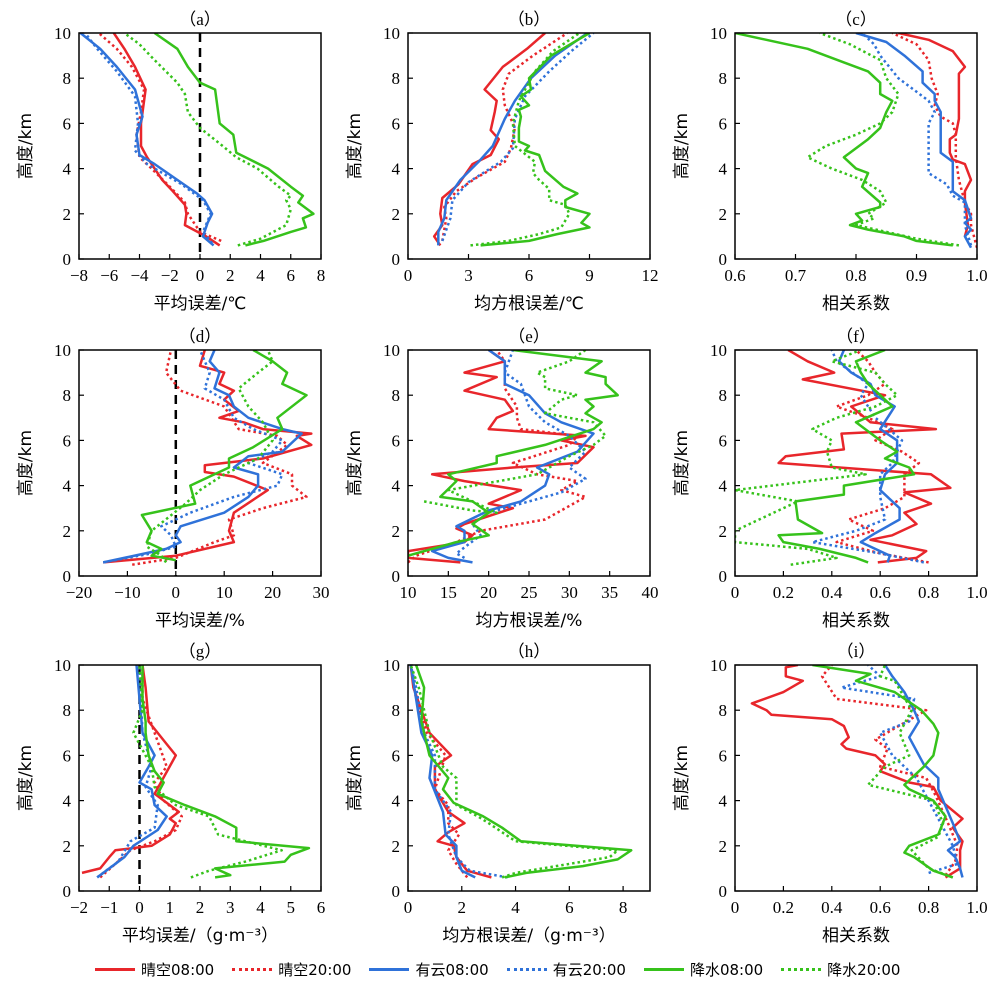 This screenshot has height=993, width=1000. Describe the element at coordinates (703, 969) in the screenshot. I see `legend-item: 降水08:00` at that location.